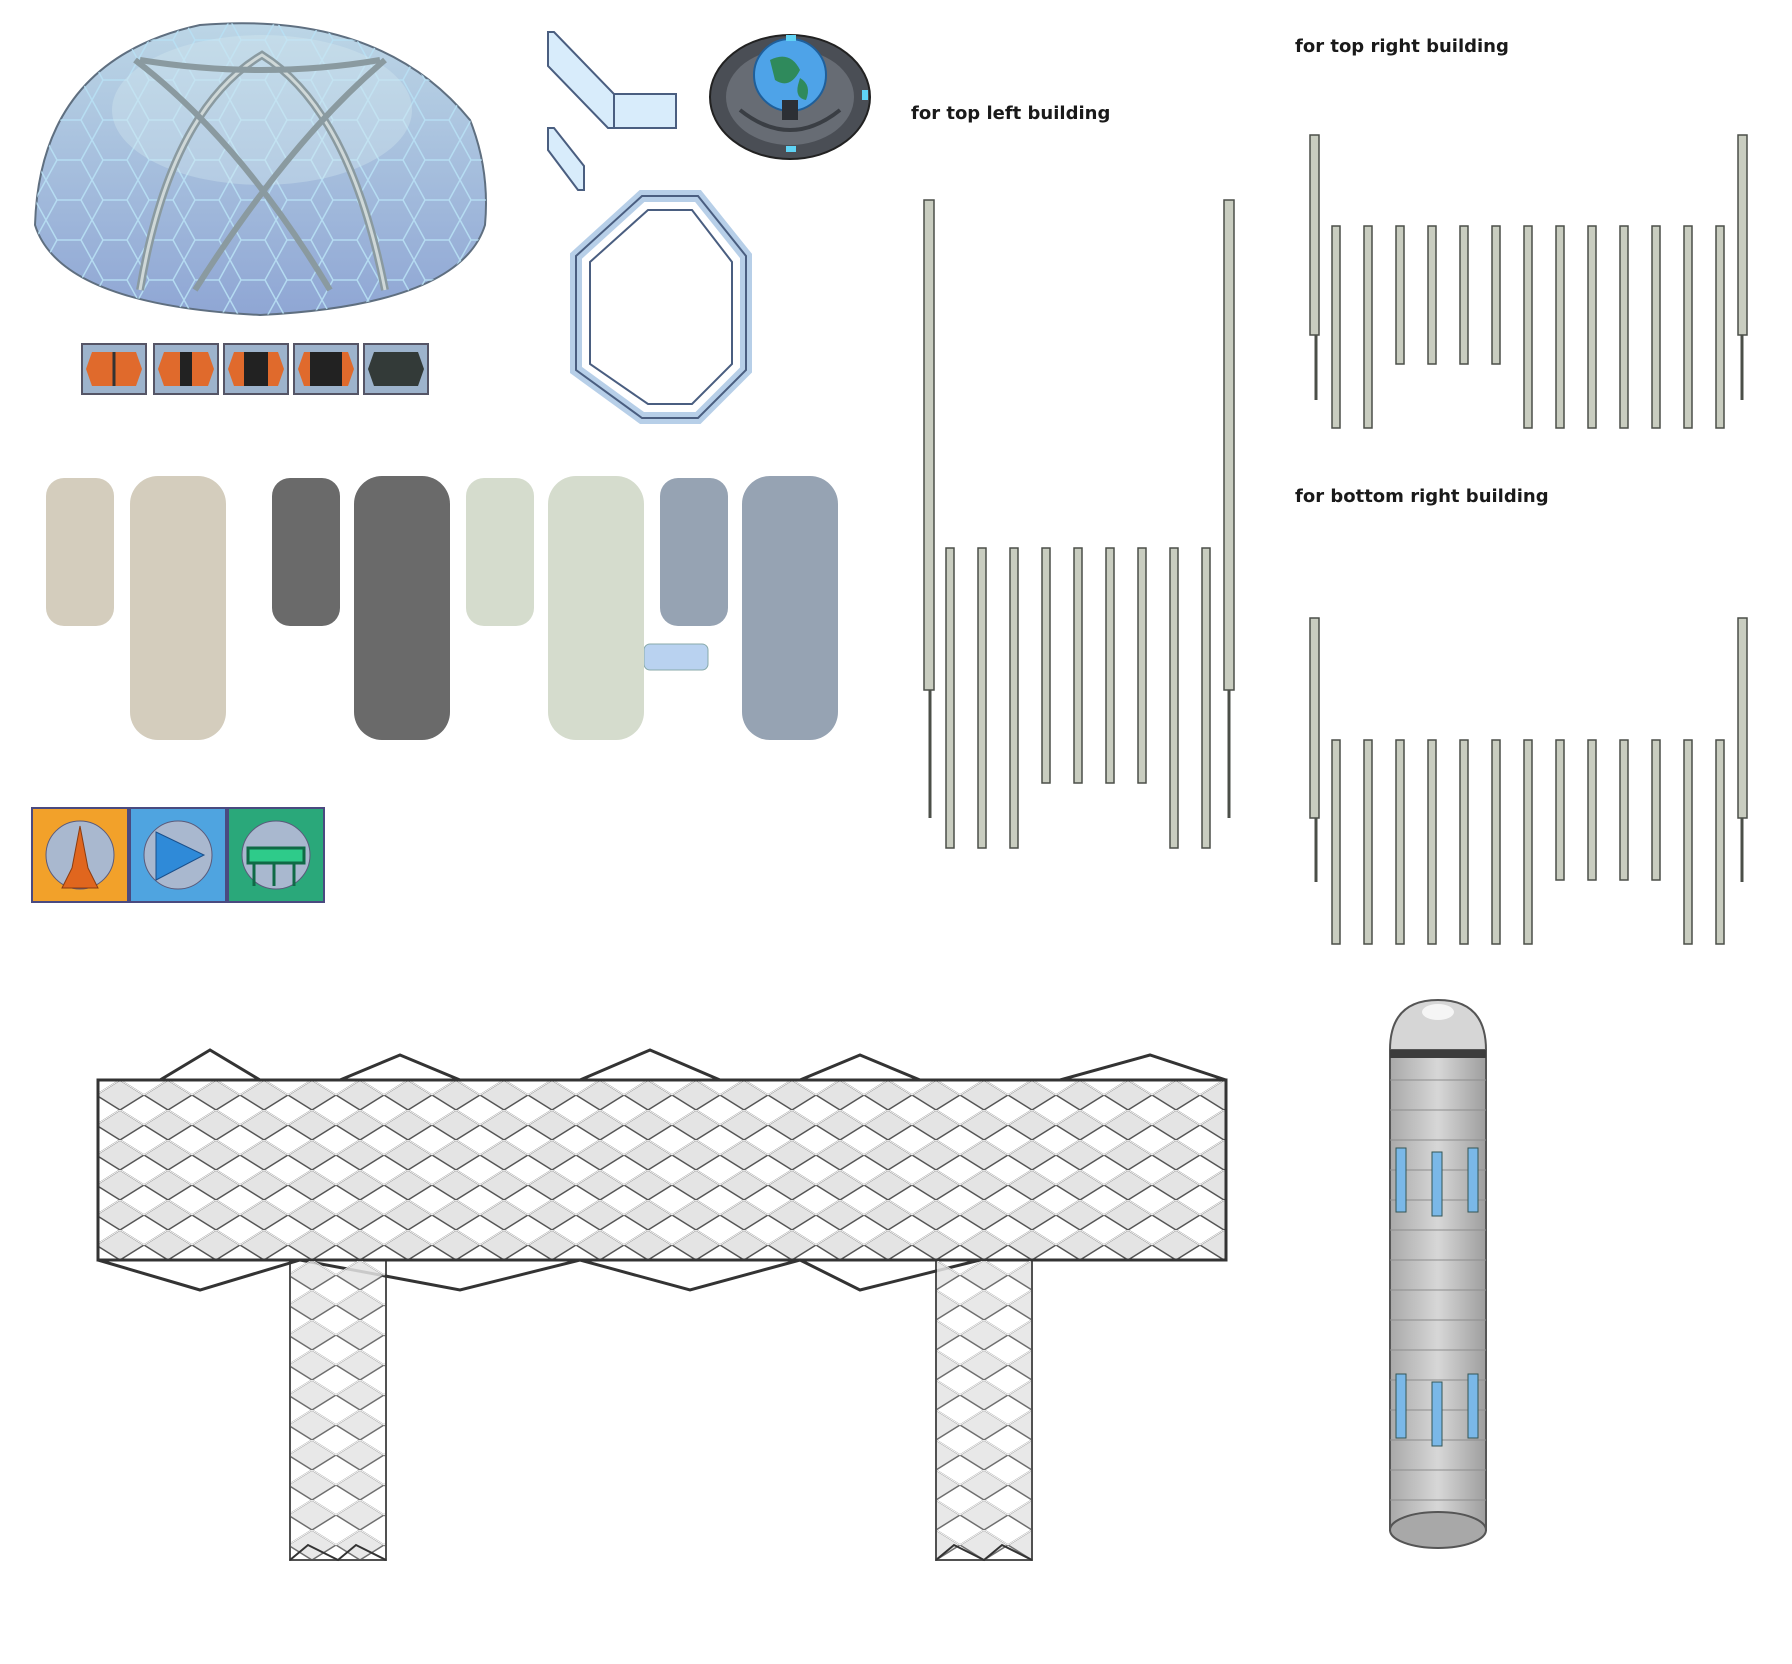  What do you see at coordinates (676, 657) in the screenshot?
I see `small-glass-tile` at bounding box center [676, 657].